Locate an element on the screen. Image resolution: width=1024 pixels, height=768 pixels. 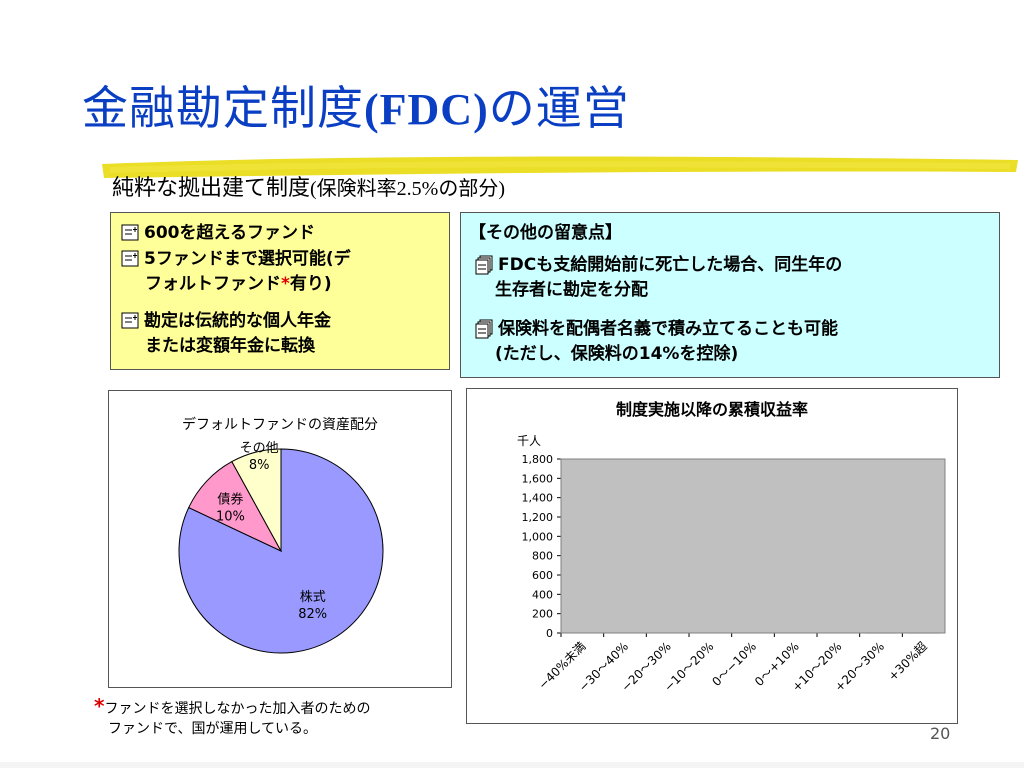
slice-label: 債券 is located at coordinates (230, 500).